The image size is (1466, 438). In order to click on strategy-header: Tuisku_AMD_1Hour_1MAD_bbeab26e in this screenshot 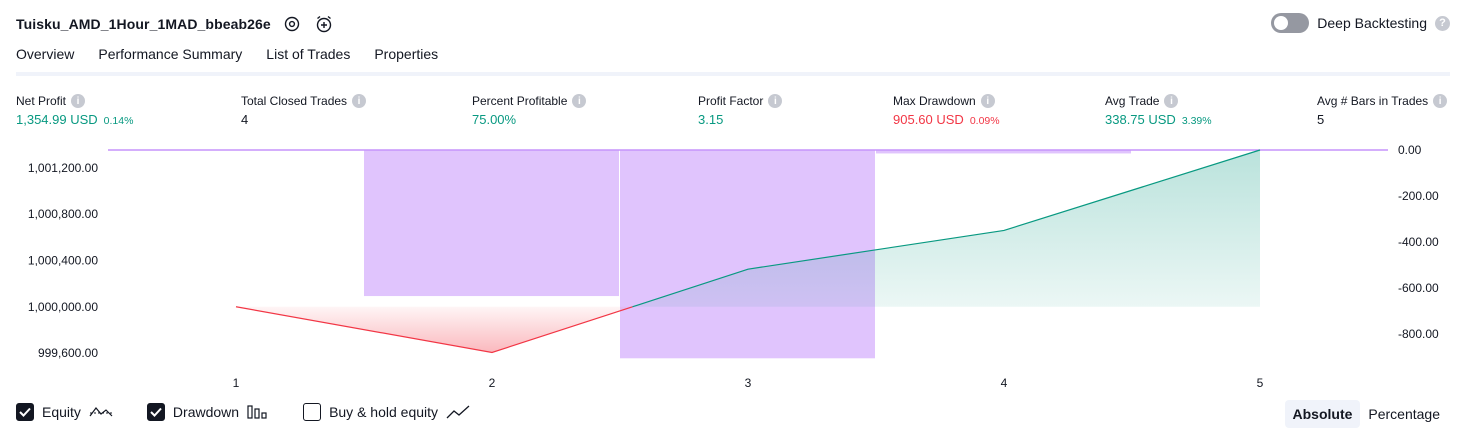, I will do `click(175, 24)`.